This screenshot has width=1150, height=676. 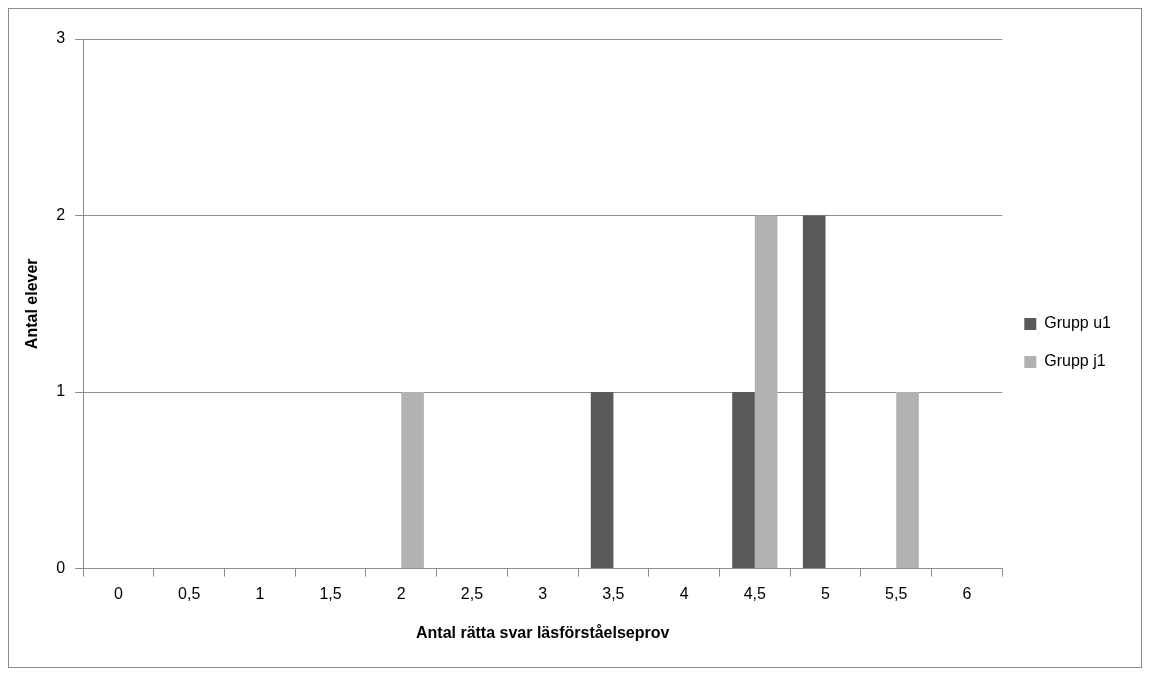 I want to click on x-tick-label: 3, so click(x=543, y=593).